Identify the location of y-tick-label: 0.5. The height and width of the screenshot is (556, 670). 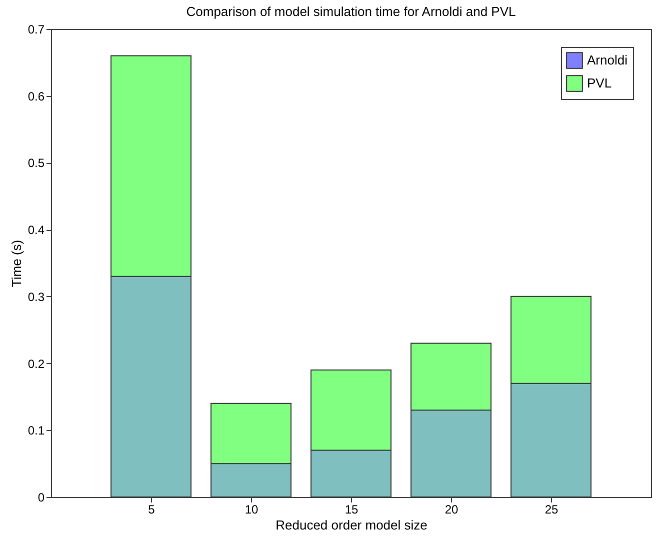
(36, 163).